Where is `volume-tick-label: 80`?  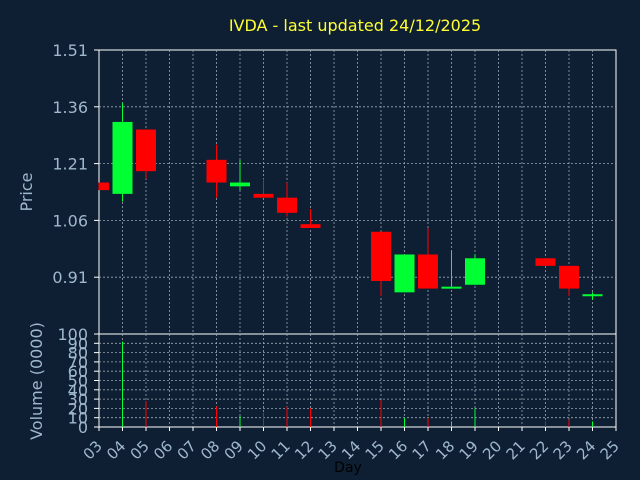 volume-tick-label: 80 is located at coordinates (78, 353).